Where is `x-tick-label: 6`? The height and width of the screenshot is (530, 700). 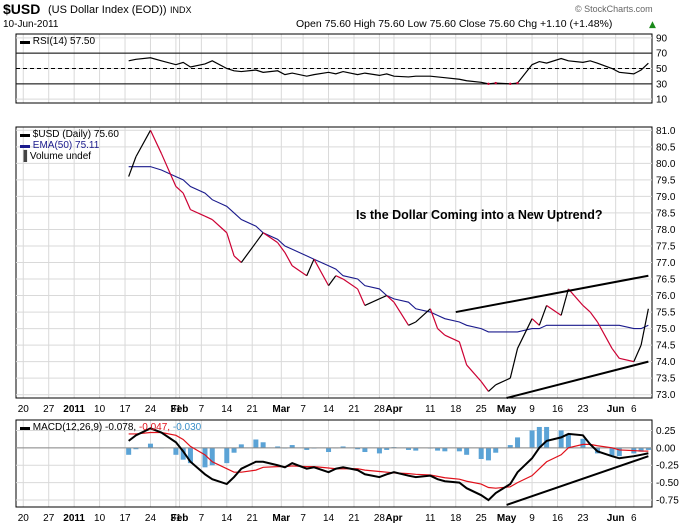 x-tick-label: 6 is located at coordinates (634, 518).